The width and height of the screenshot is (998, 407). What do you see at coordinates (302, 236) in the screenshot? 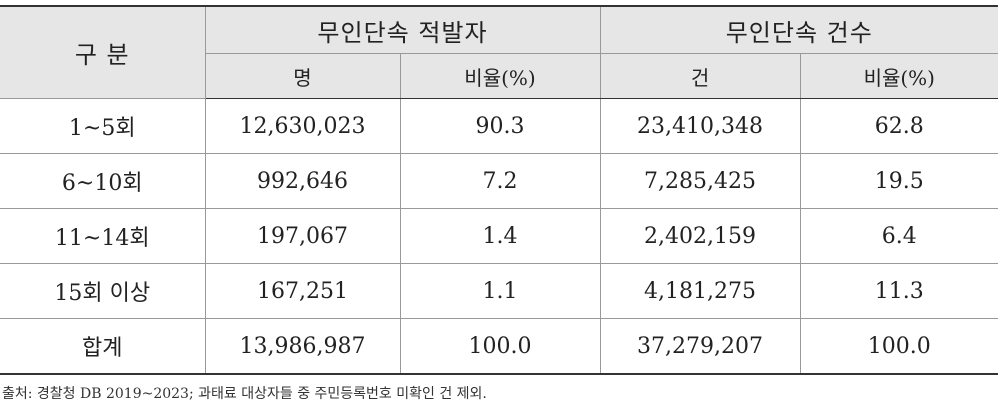
I see `table-cell: 197,067` at bounding box center [302, 236].